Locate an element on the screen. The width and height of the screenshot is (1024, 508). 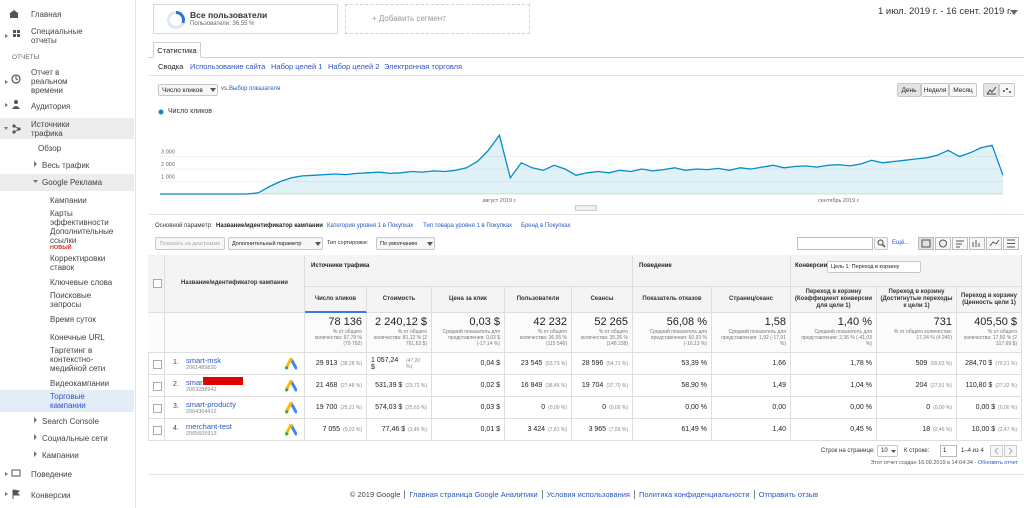
nav-item: Дополнительные ссылки is located at coordinates (82, 236).